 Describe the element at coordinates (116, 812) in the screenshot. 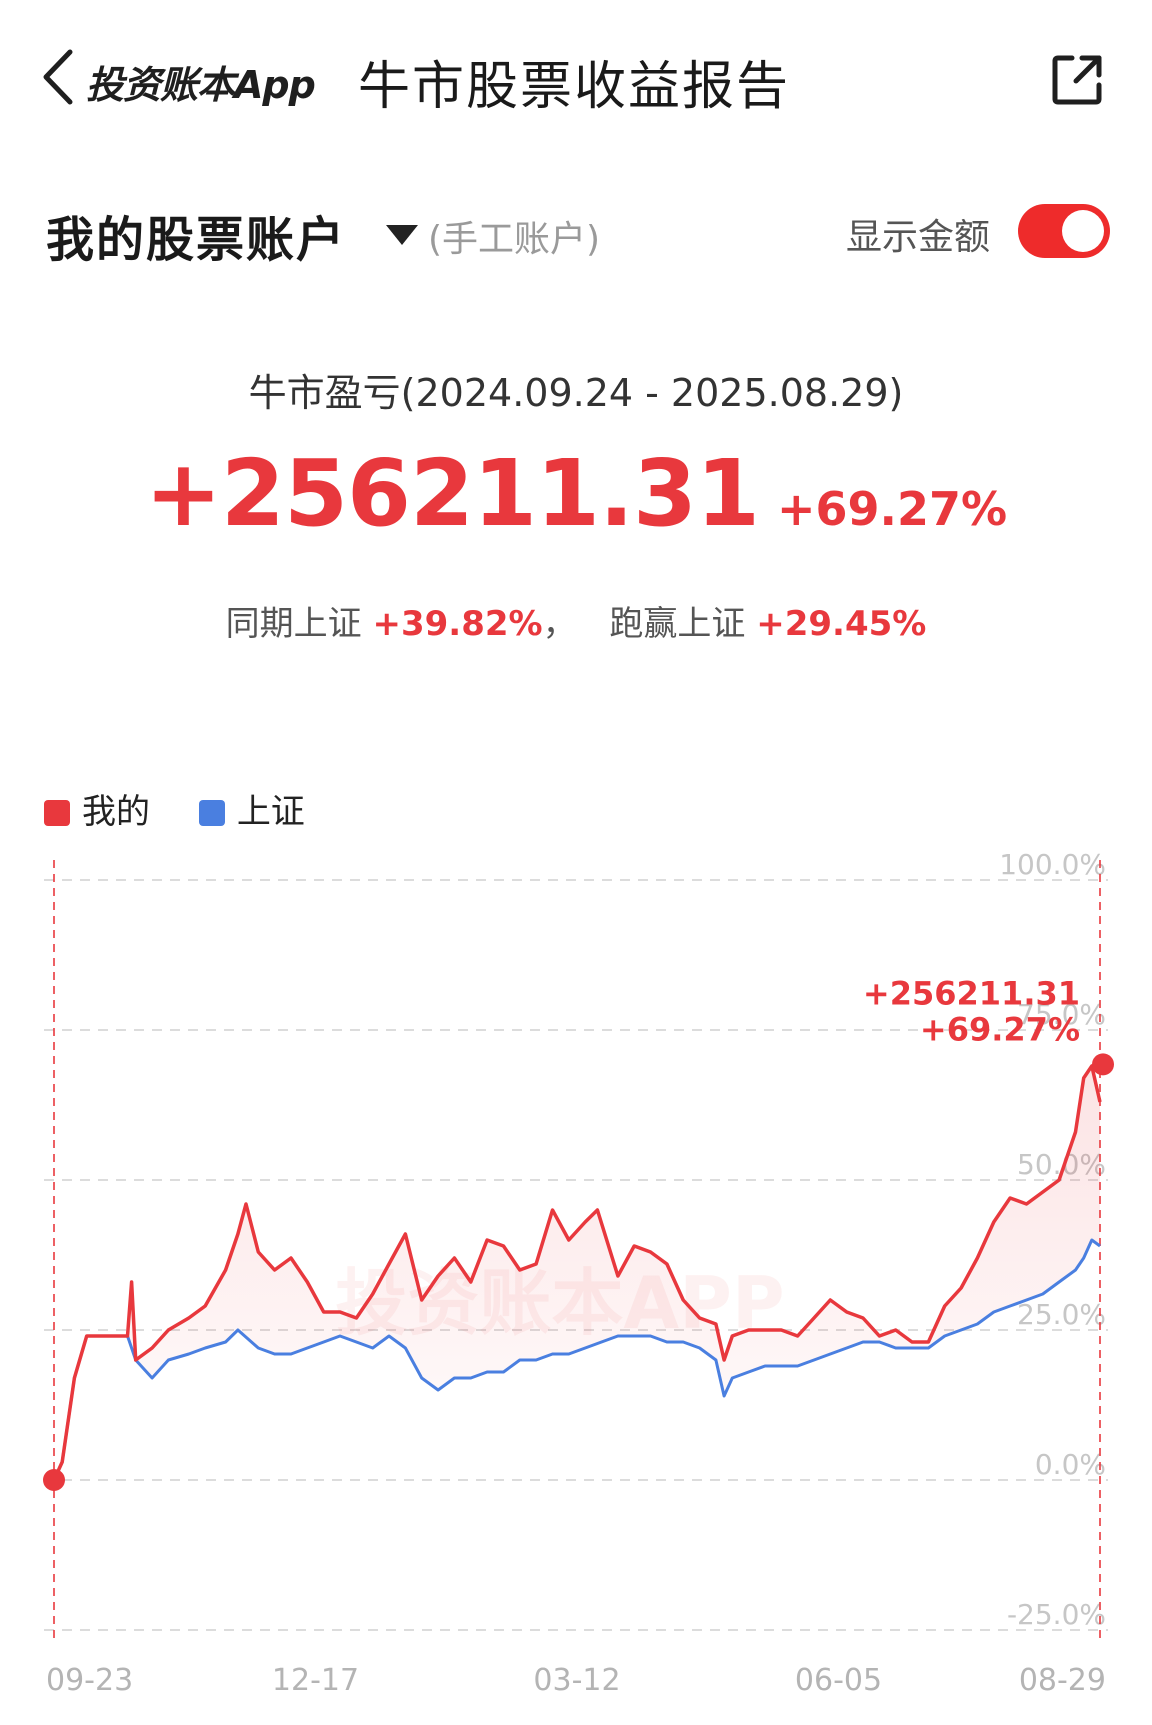

I see `legend-label-mine: 我的` at that location.